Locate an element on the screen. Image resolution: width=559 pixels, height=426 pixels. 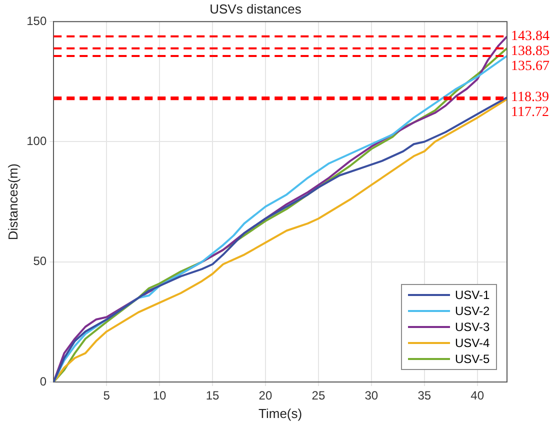
y-tick-label: 50 is located at coordinates (40, 261).